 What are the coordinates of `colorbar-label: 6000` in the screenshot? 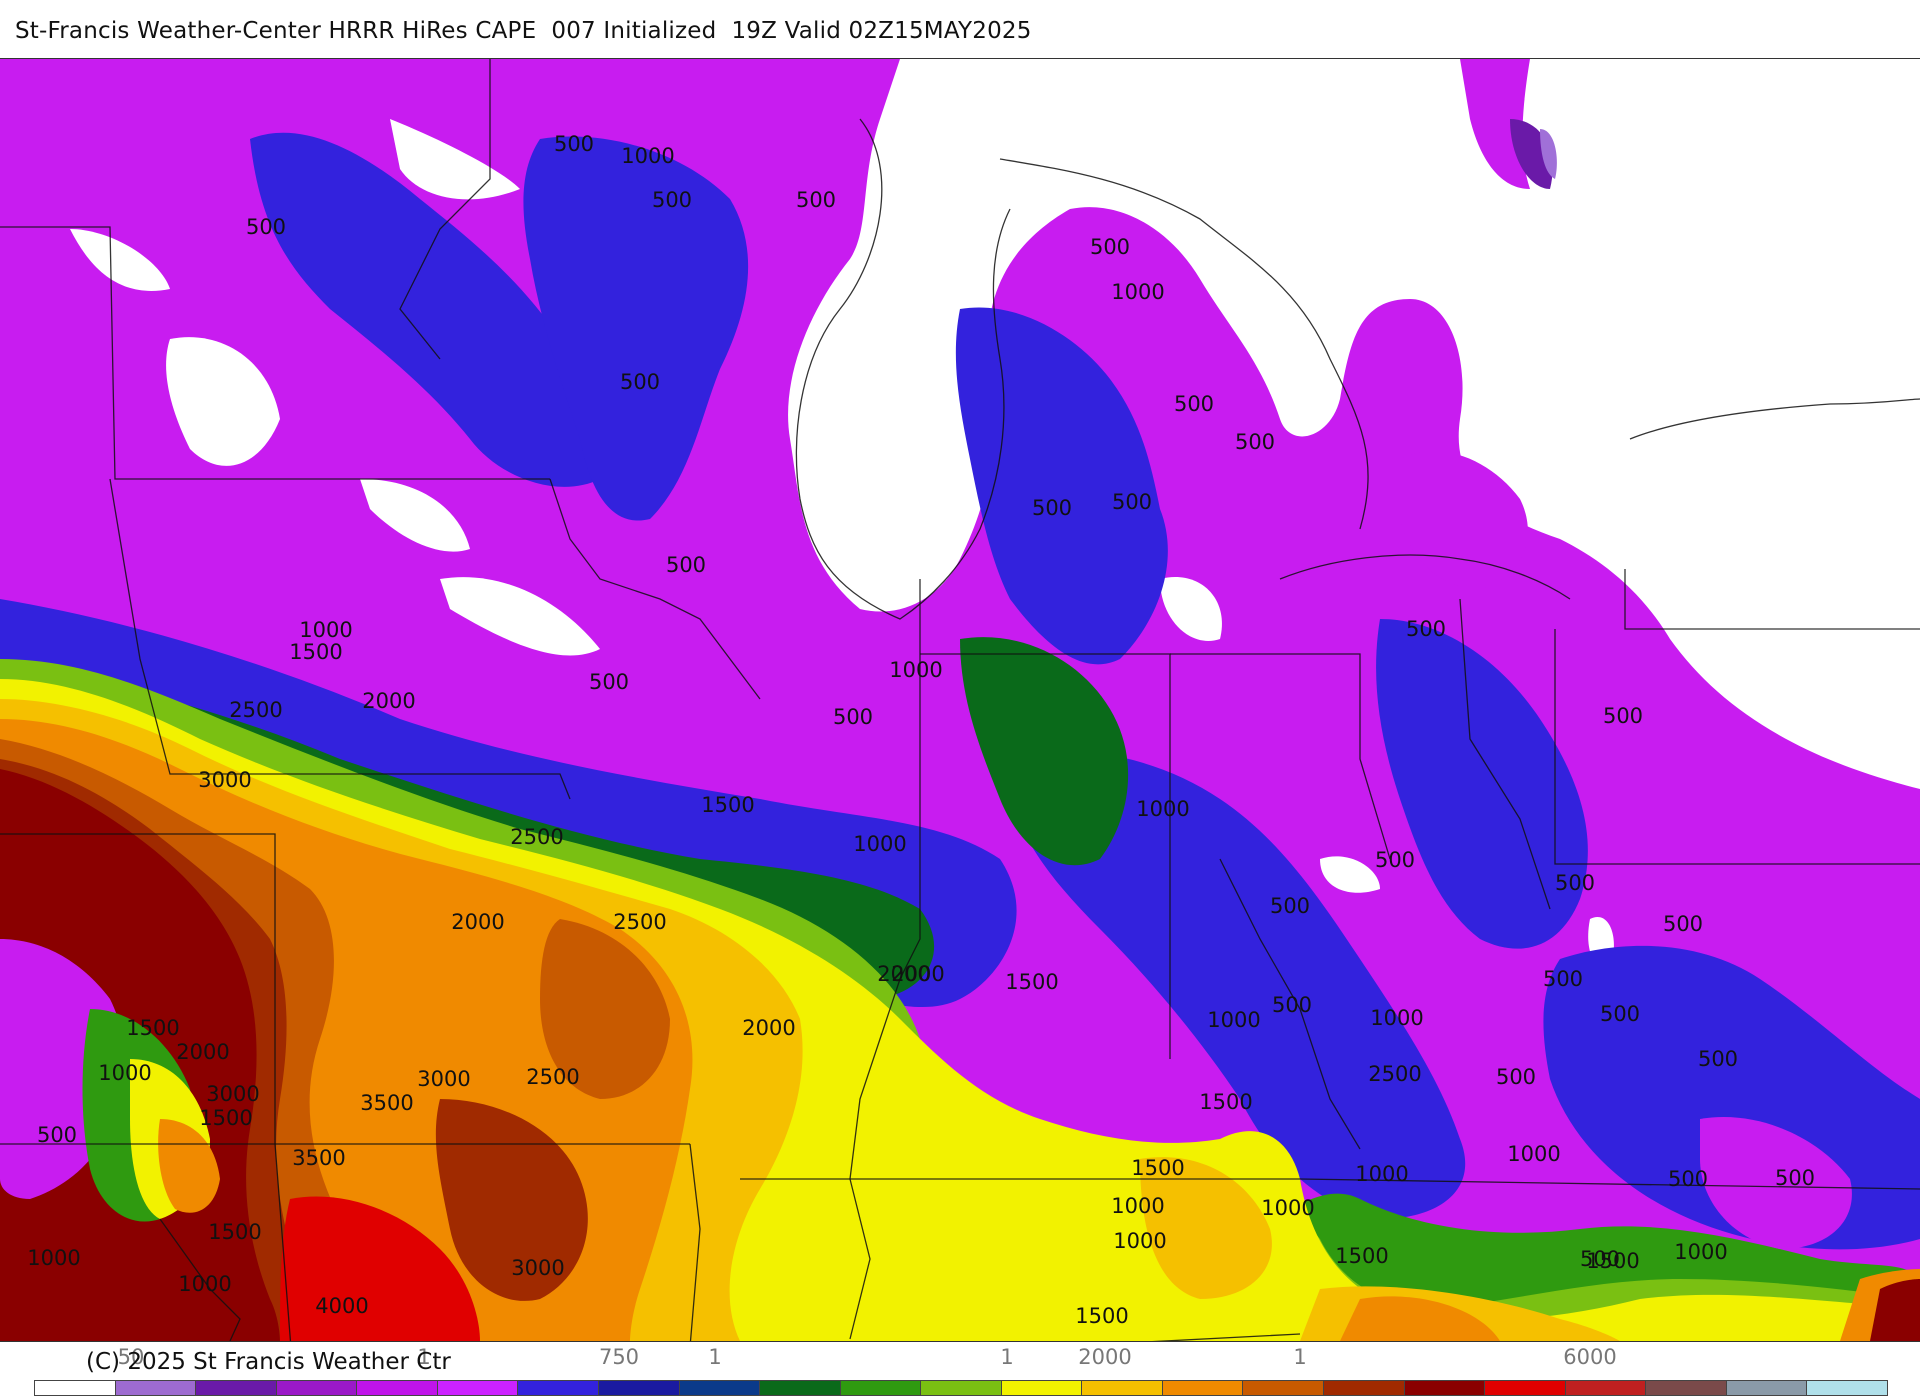 It's located at (1590, 1357).